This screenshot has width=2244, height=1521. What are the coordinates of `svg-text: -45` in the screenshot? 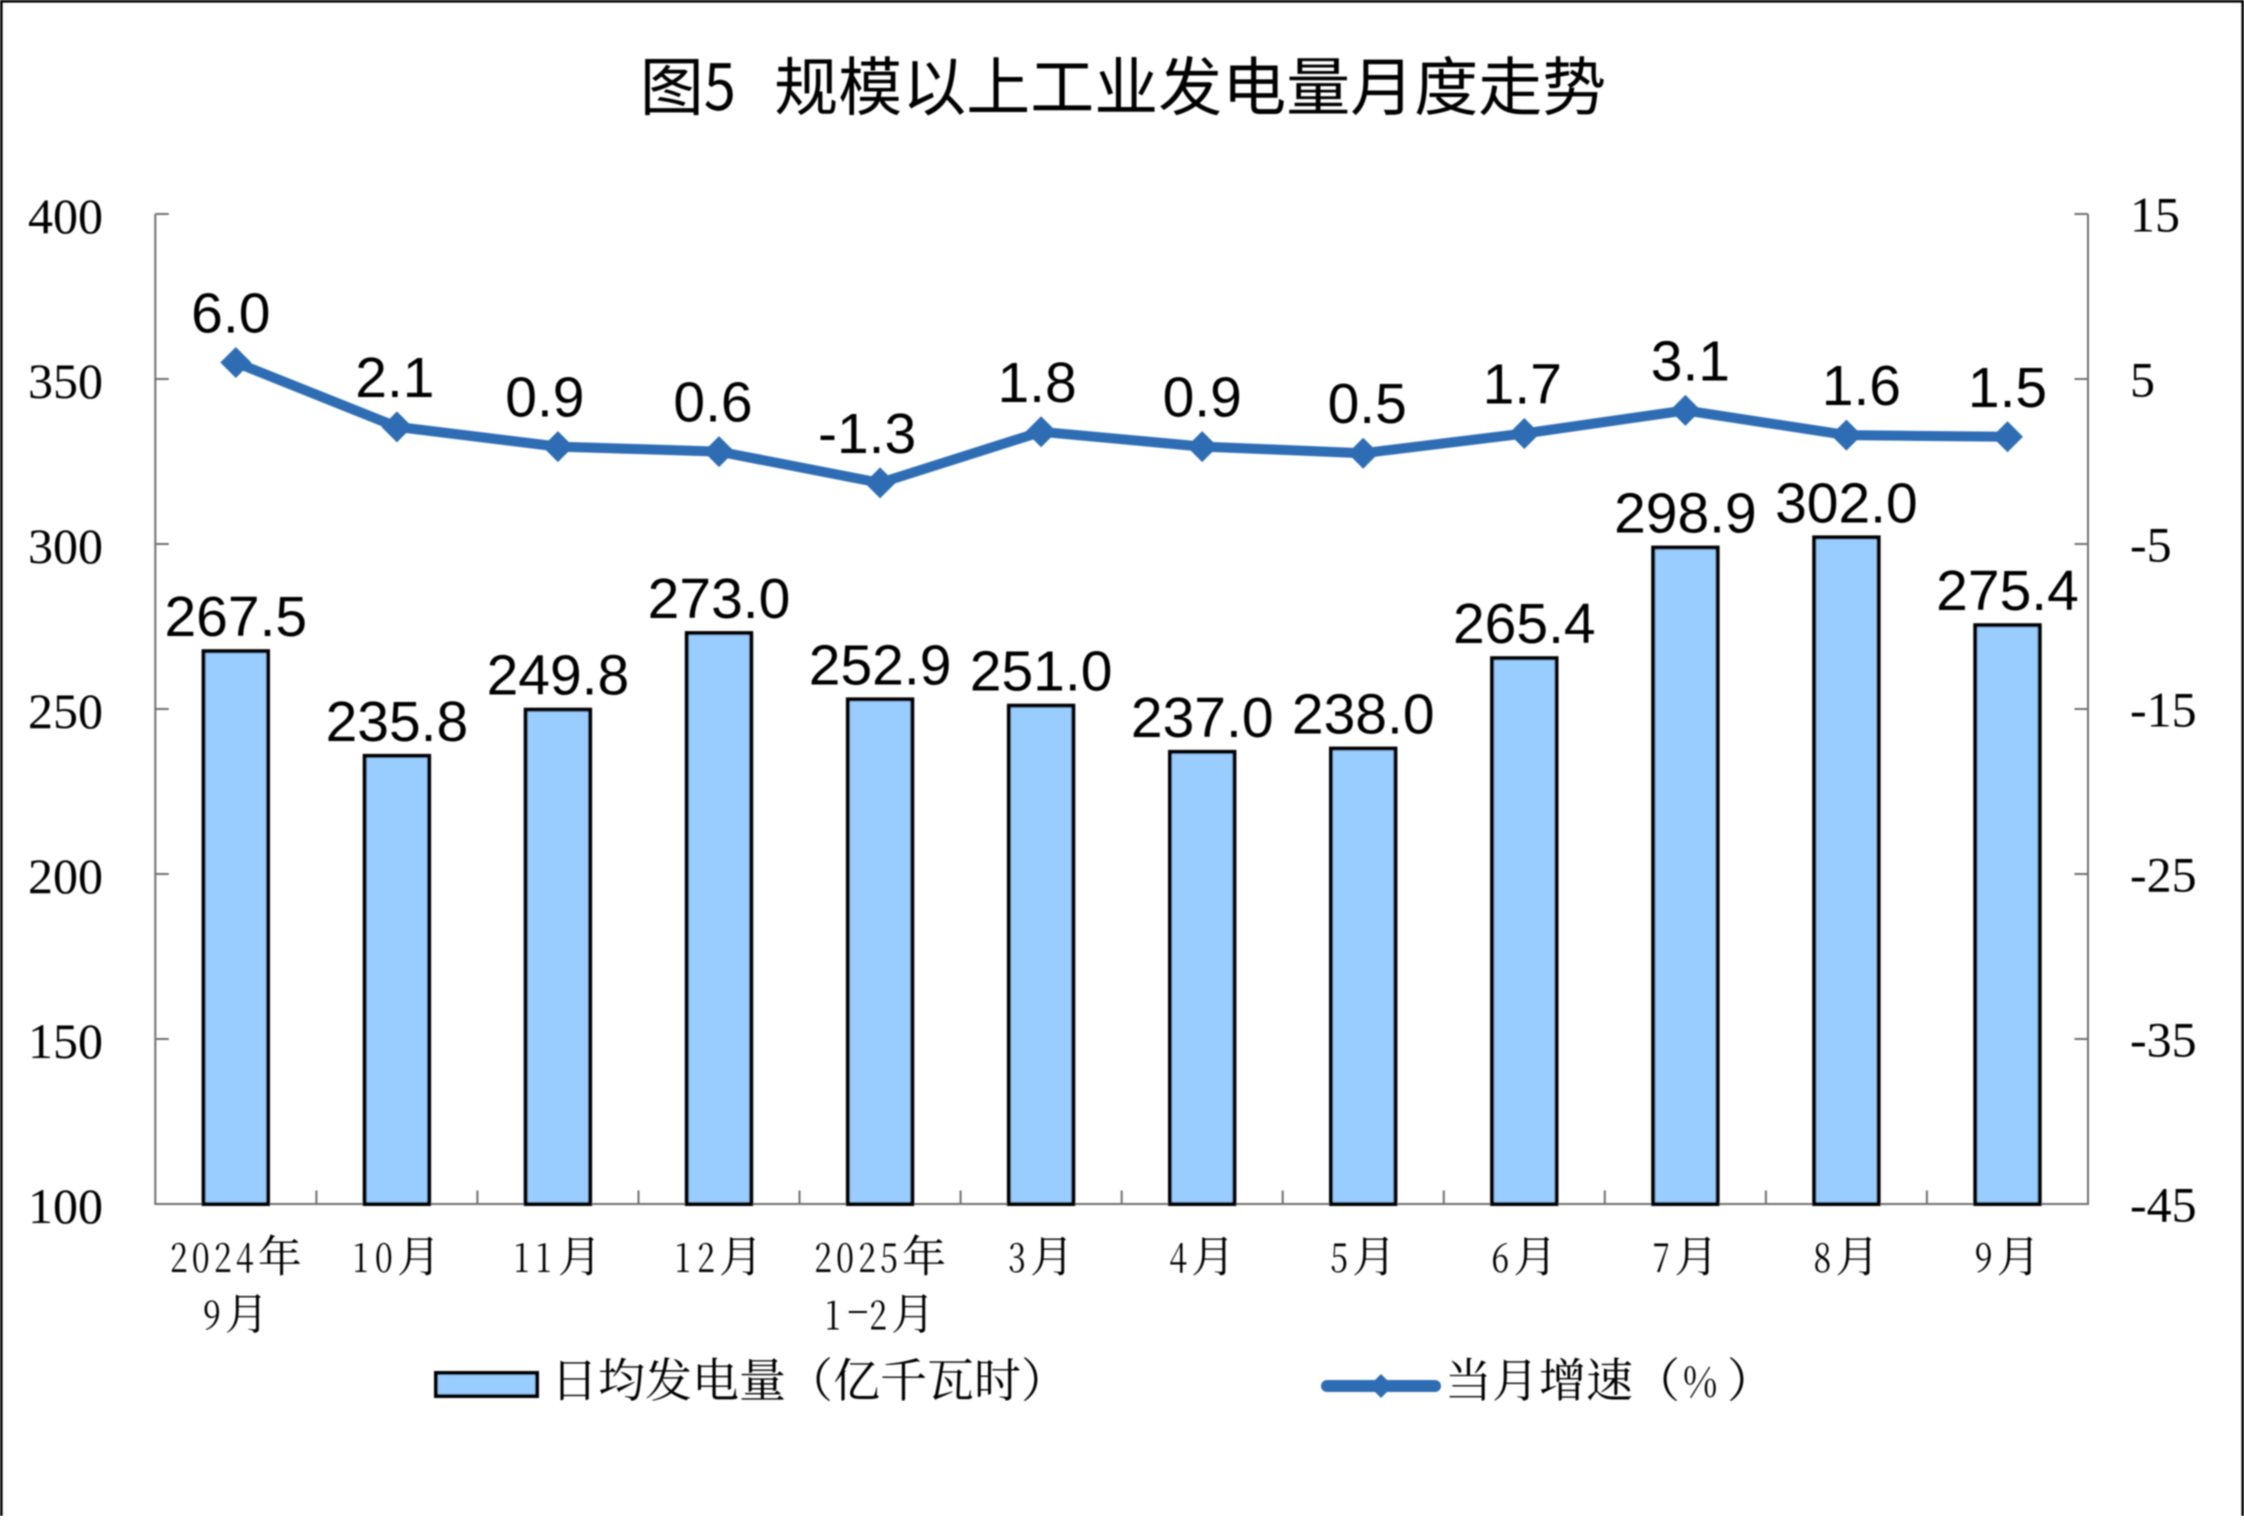 It's located at (2163, 1205).